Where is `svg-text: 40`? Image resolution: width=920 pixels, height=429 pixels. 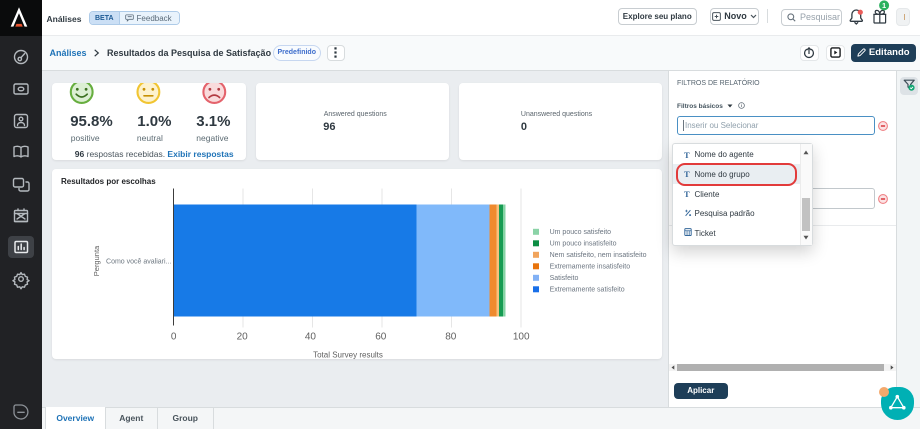 svg-text: 40 is located at coordinates (311, 336).